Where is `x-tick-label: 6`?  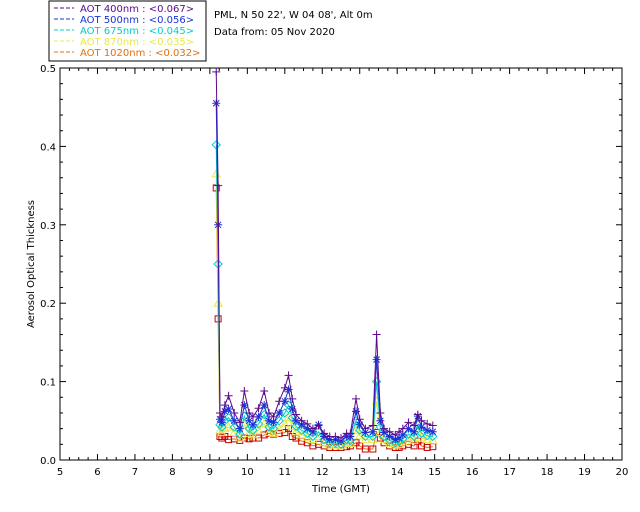 x-tick-label: 6 is located at coordinates (97, 472).